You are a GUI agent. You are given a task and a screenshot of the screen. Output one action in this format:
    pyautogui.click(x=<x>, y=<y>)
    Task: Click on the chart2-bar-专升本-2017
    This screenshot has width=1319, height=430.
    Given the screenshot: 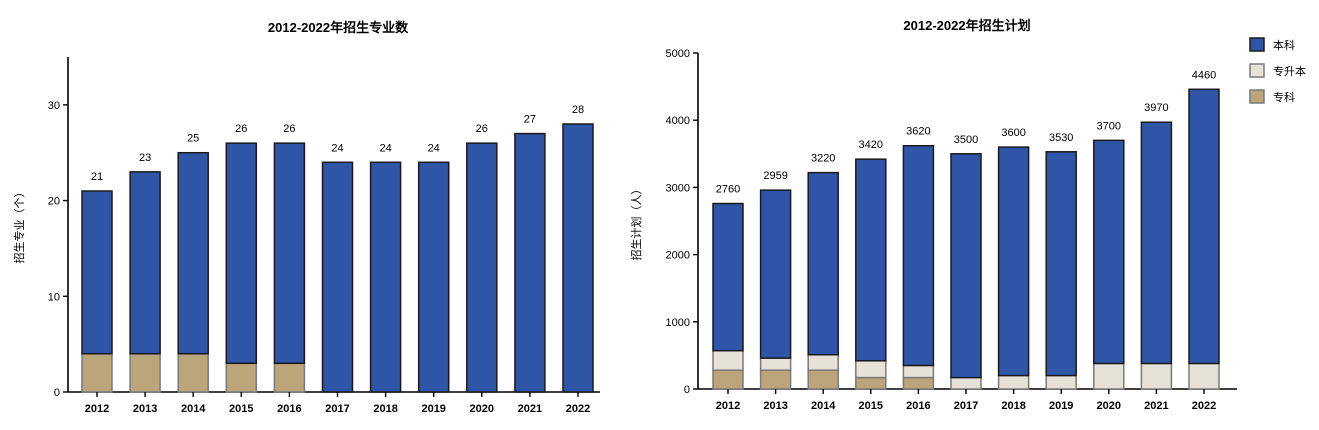 What is the action you would take?
    pyautogui.click(x=966, y=383)
    